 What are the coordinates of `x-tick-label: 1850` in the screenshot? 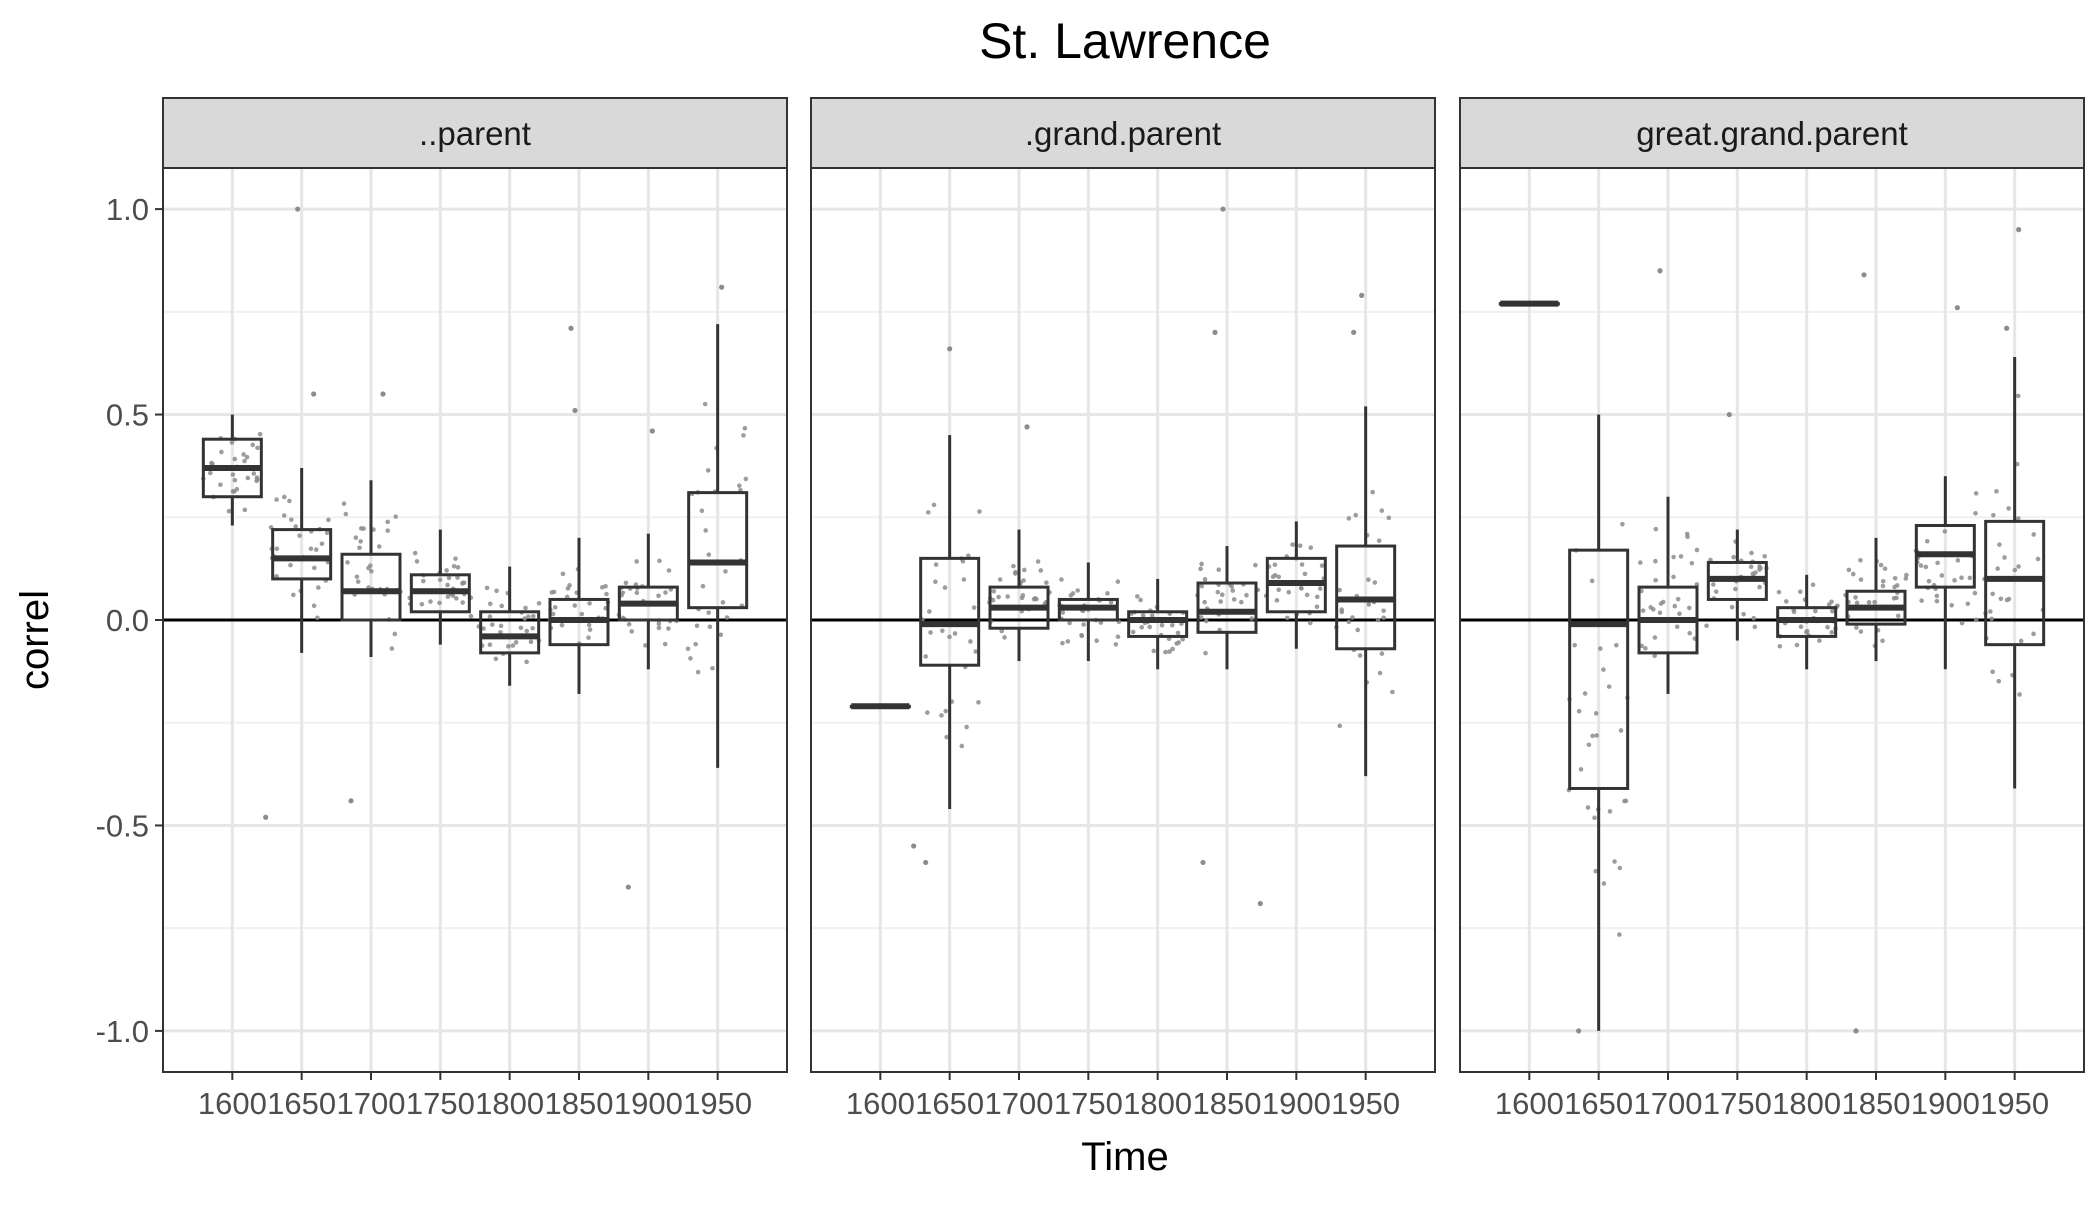 It's located at (1876, 1103).